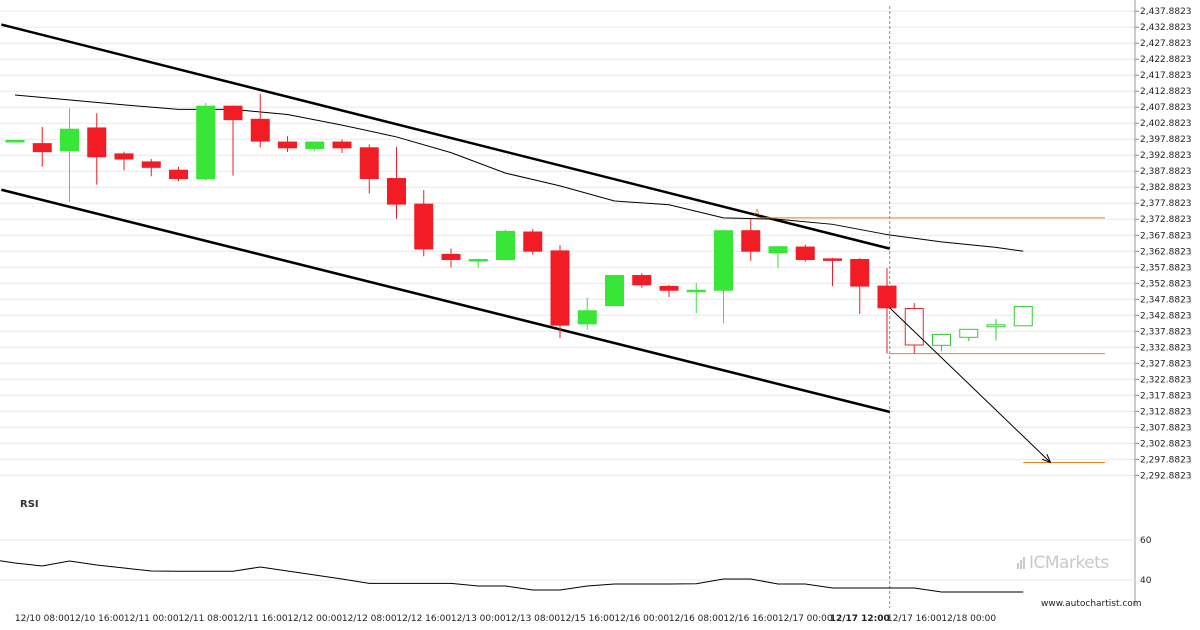  What do you see at coordinates (1146, 581) in the screenshot?
I see `rsi-tick-label: 40` at bounding box center [1146, 581].